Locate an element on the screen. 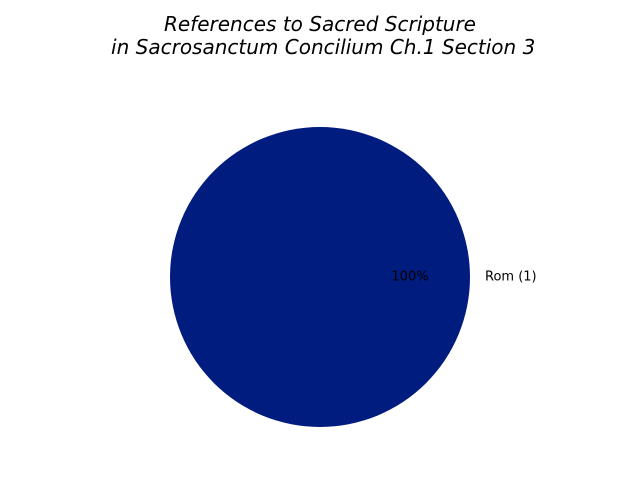  chart-title-line-2: in Sacrosanctum Concilium Ch.1 Section 3 is located at coordinates (320, 47).